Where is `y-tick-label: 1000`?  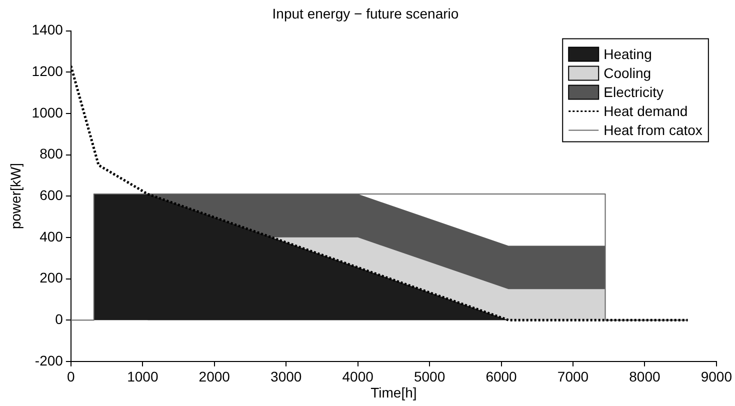 y-tick-label: 1000 is located at coordinates (48, 112).